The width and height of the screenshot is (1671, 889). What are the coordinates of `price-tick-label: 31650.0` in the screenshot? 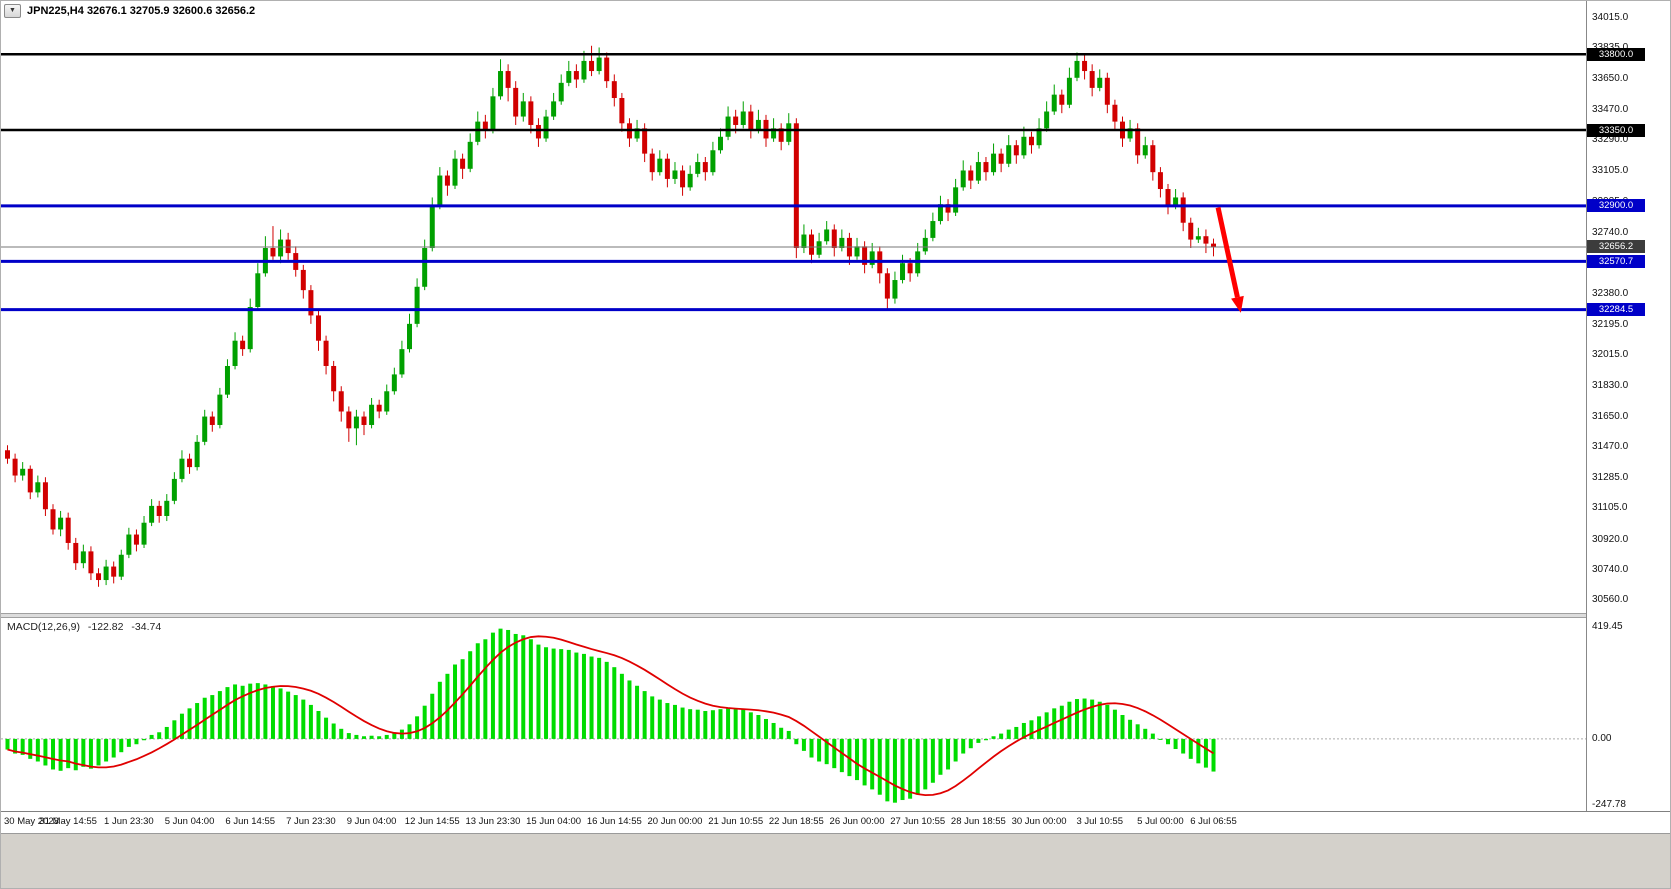 It's located at (1610, 416).